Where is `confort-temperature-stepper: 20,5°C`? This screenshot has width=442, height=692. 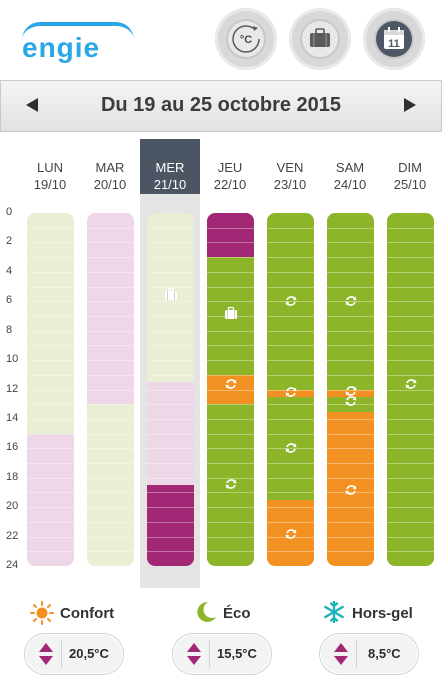 confort-temperature-stepper: 20,5°C is located at coordinates (74, 654).